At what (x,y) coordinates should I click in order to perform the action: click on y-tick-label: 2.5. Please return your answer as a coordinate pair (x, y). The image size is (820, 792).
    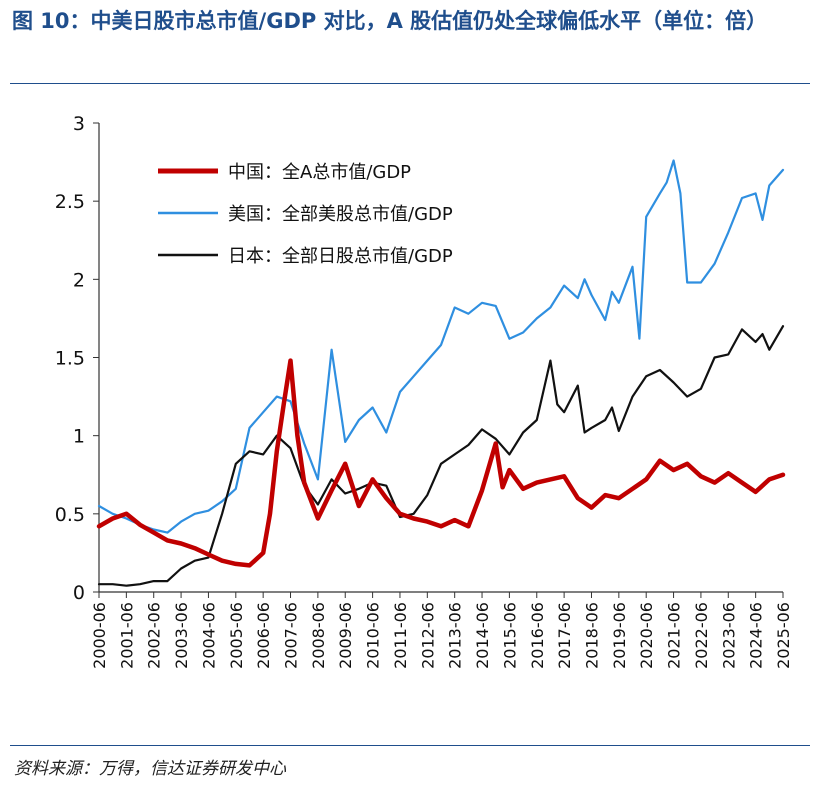
    Looking at the image, I should click on (70, 202).